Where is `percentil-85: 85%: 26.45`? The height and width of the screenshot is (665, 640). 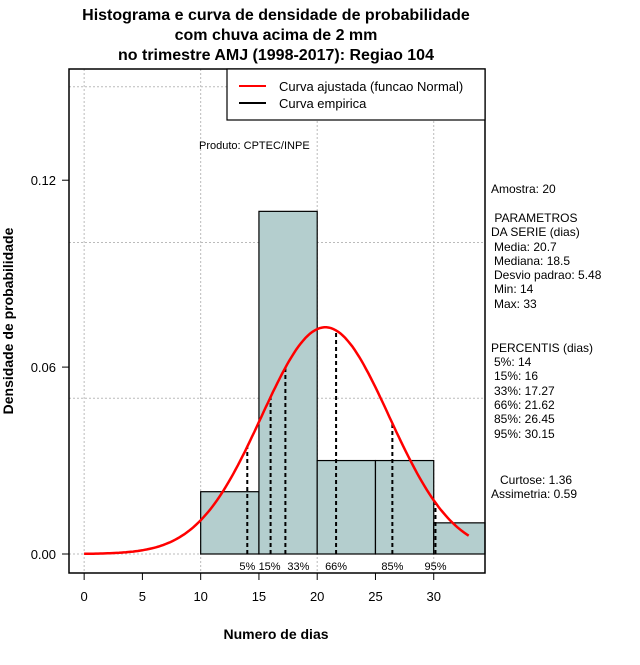 percentil-85: 85%: 26.45 is located at coordinates (524, 419).